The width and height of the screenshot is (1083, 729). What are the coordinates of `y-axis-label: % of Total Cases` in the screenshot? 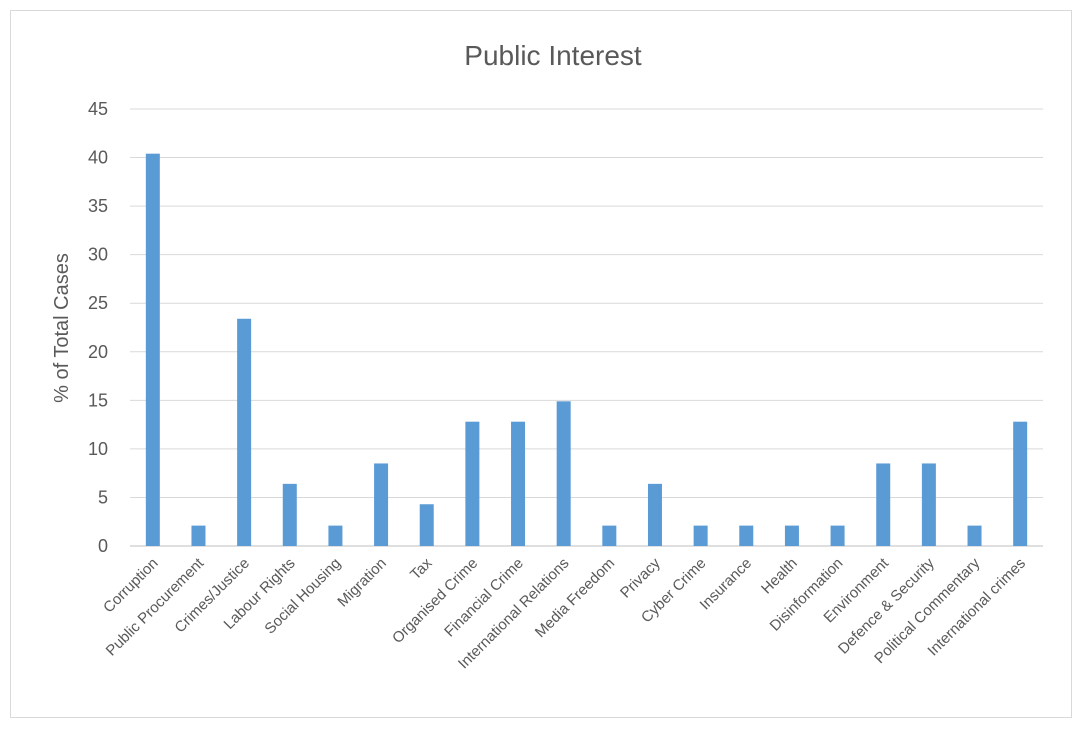 It's located at (62, 328).